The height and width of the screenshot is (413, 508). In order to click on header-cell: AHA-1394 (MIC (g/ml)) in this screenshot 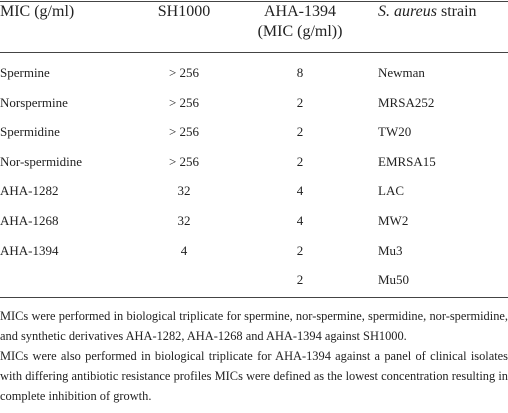, I will do `click(300, 22)`.